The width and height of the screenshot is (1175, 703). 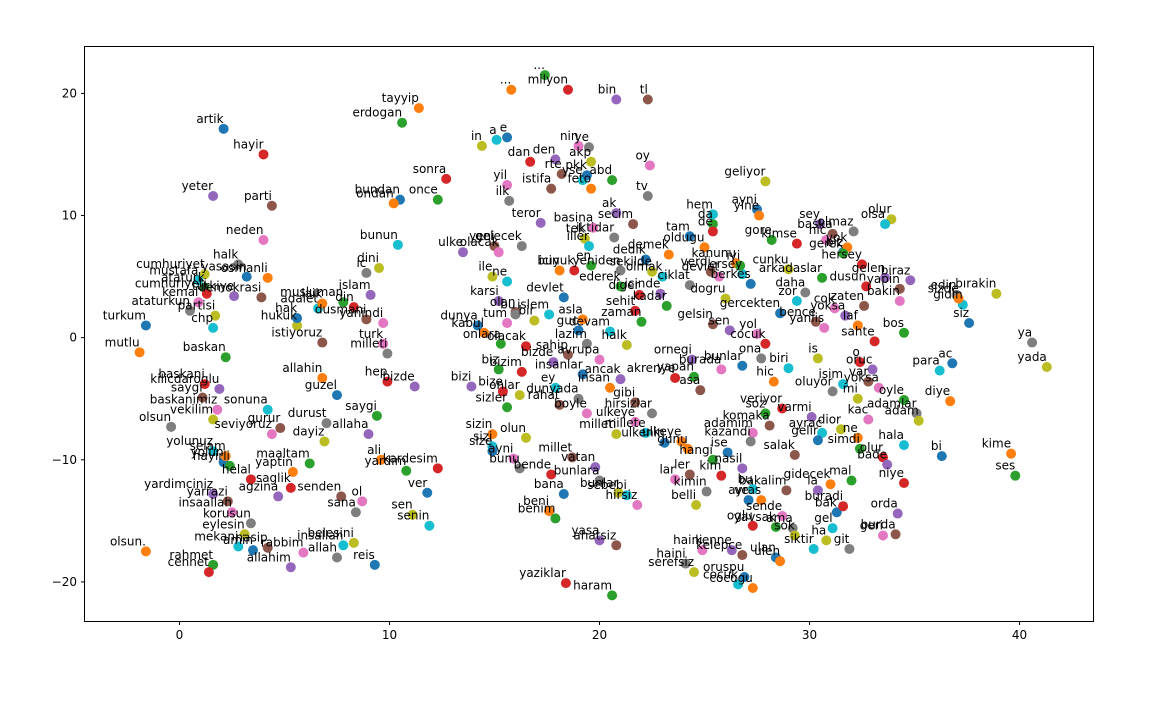 What do you see at coordinates (128, 541) in the screenshot?
I see `point-label: olsun.` at bounding box center [128, 541].